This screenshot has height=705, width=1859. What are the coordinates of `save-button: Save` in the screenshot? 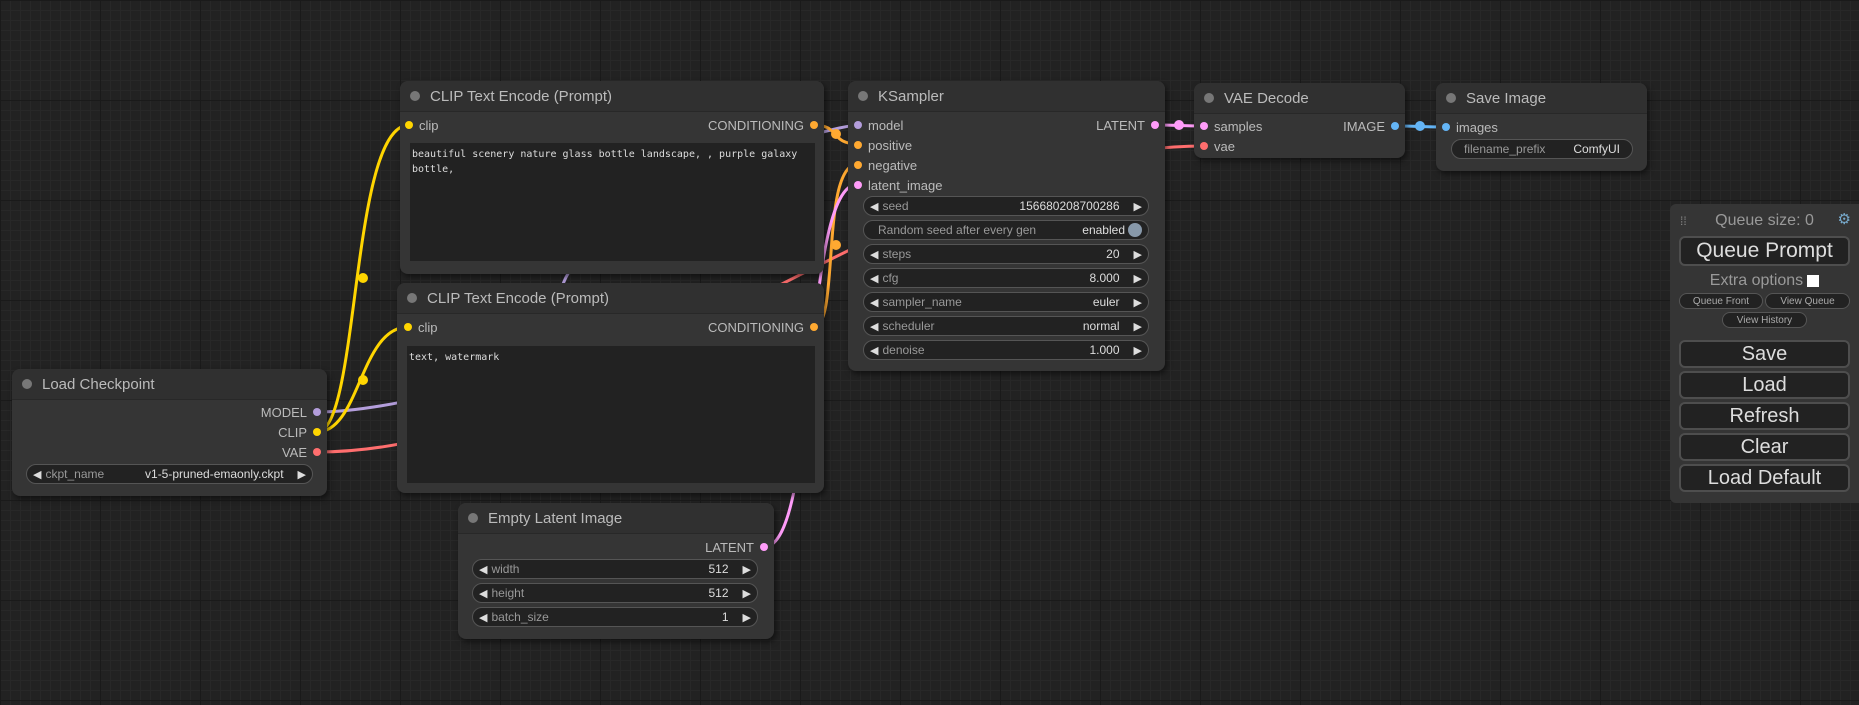 It's located at (1764, 354).